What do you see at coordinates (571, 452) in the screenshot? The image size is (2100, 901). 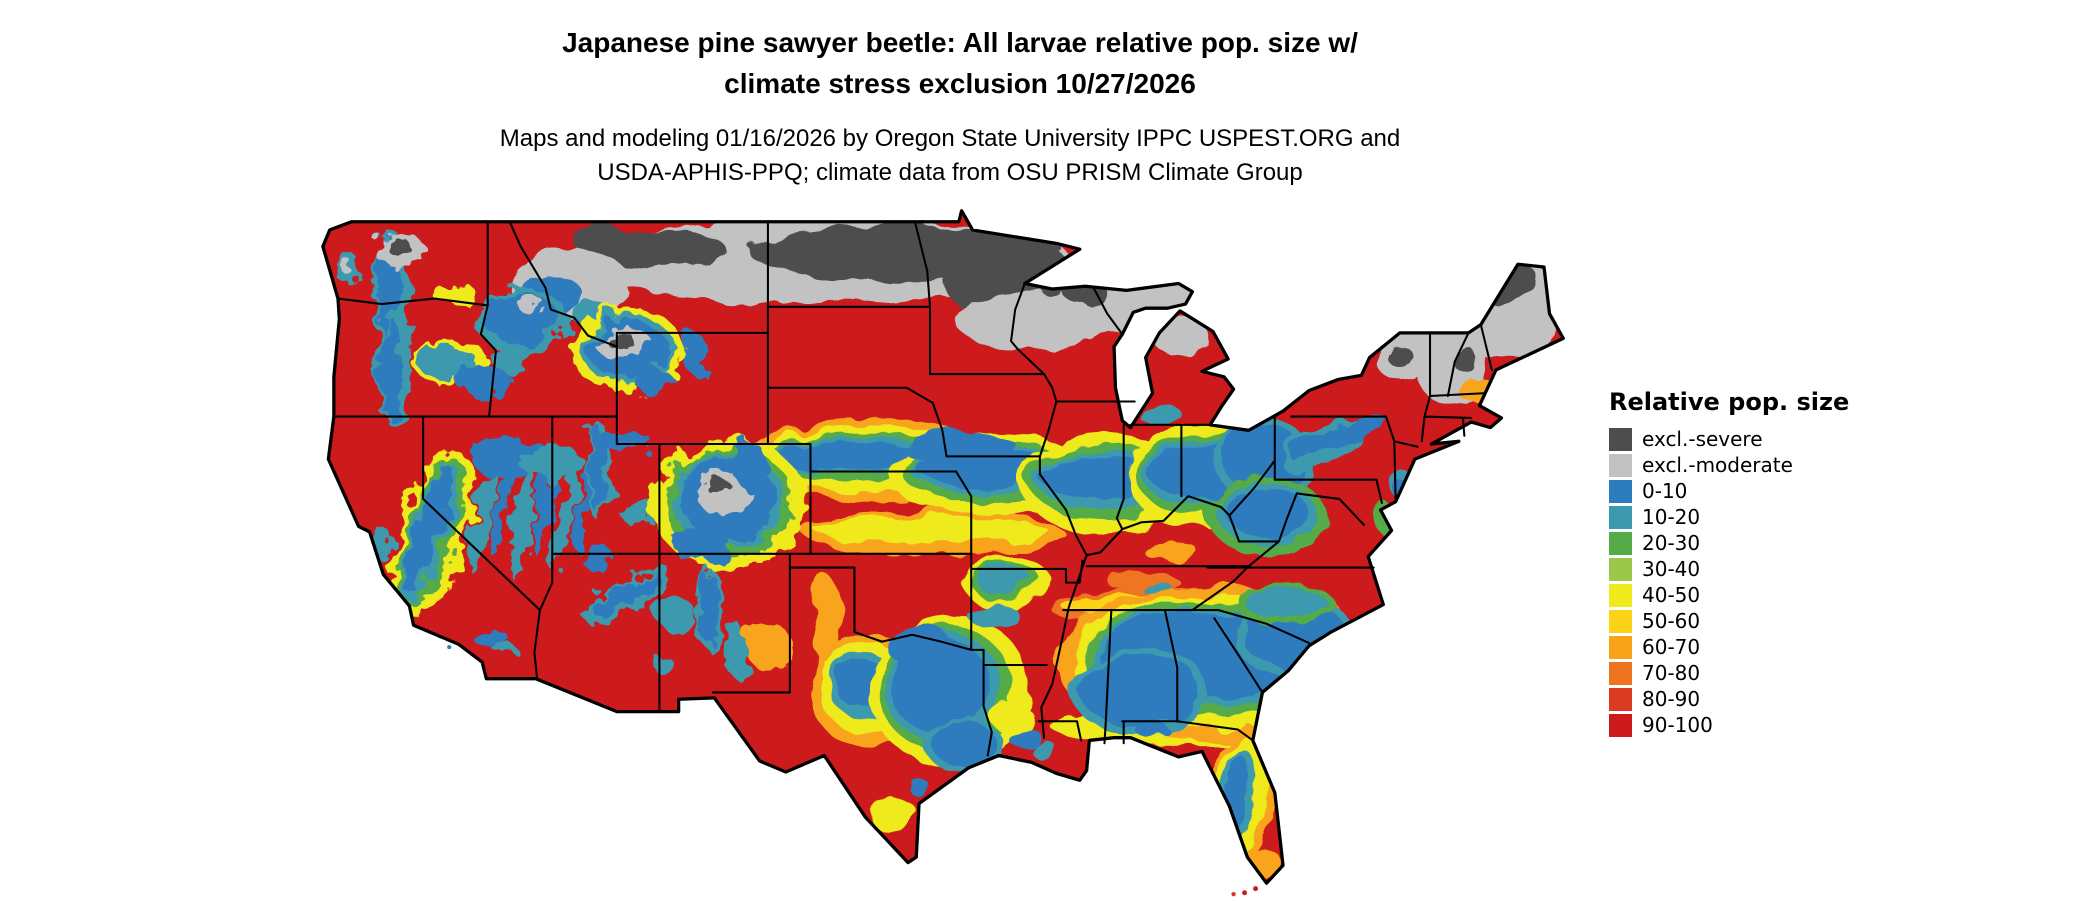 I see `raster-west-mottle` at bounding box center [571, 452].